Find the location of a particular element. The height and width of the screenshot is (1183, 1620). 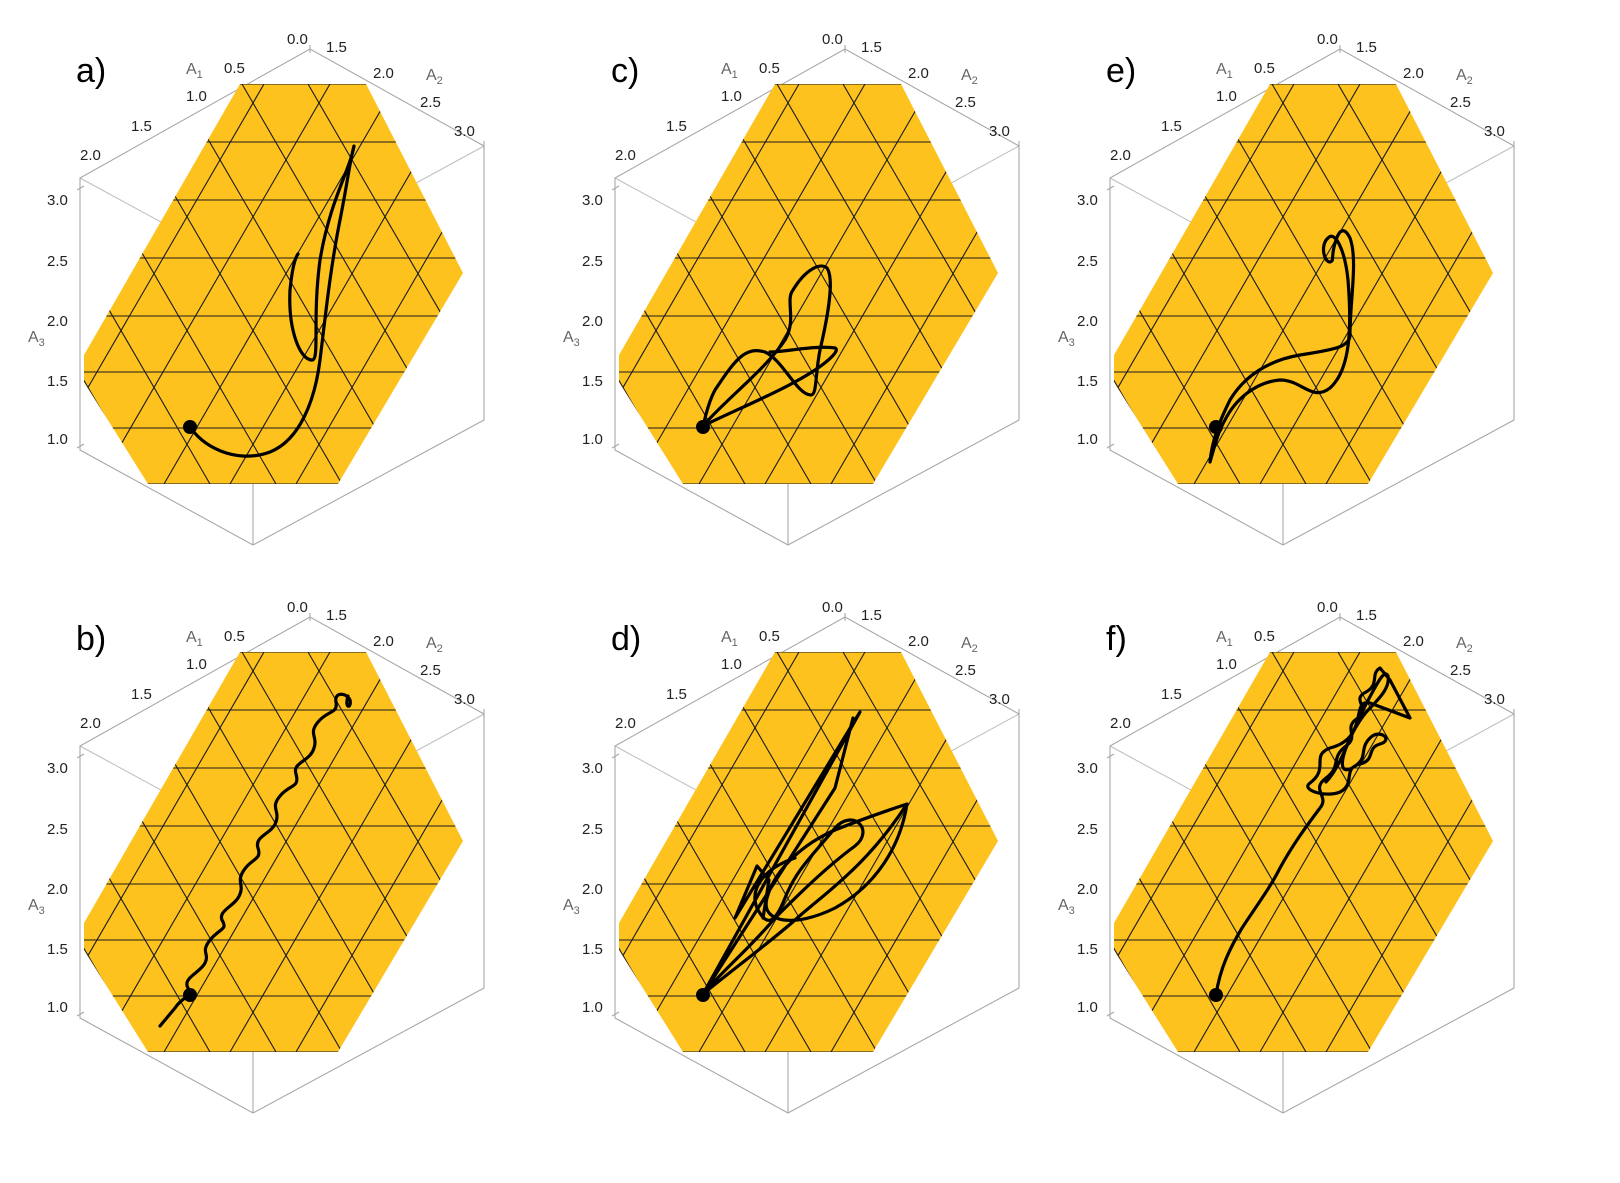

panel-a-start-marker is located at coordinates (190, 427).